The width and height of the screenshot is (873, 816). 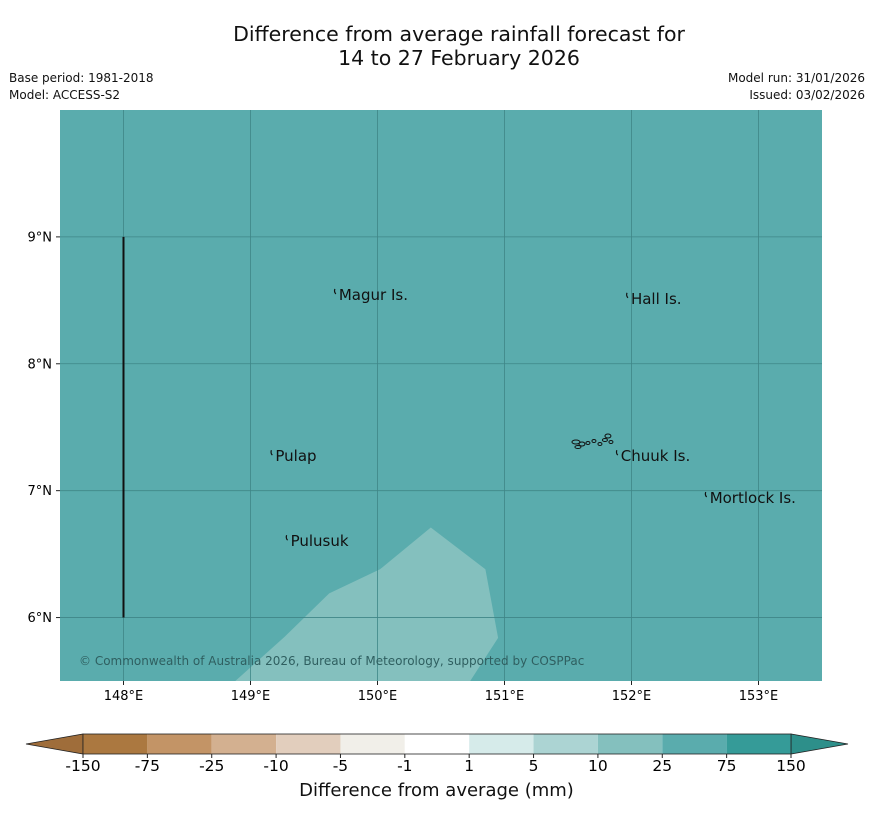 What do you see at coordinates (727, 766) in the screenshot?
I see `colorbar-tick-label: 75` at bounding box center [727, 766].